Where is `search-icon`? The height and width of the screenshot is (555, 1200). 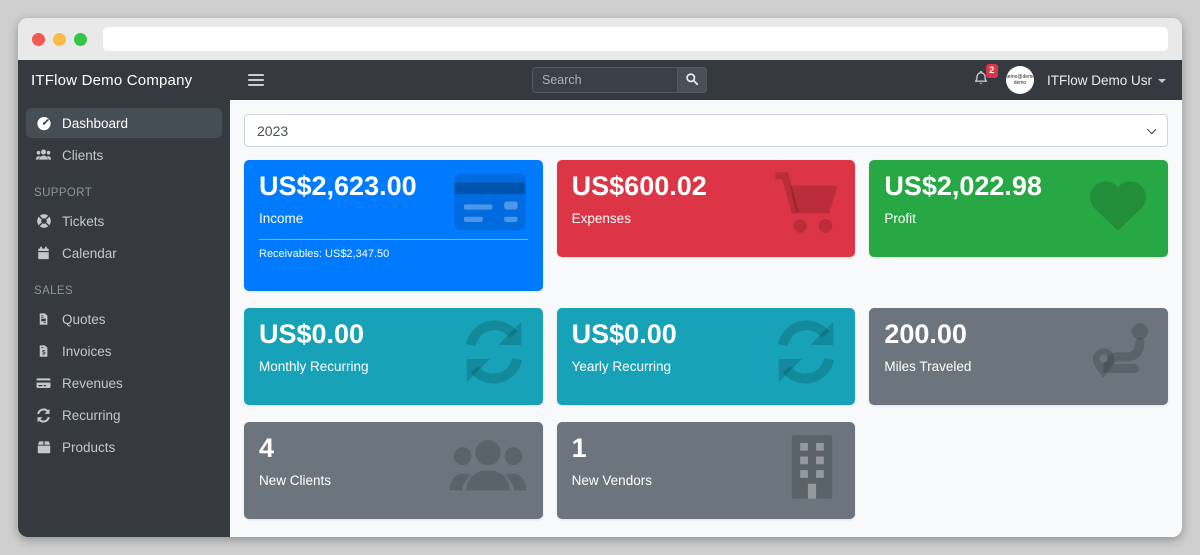 search-icon is located at coordinates (692, 80).